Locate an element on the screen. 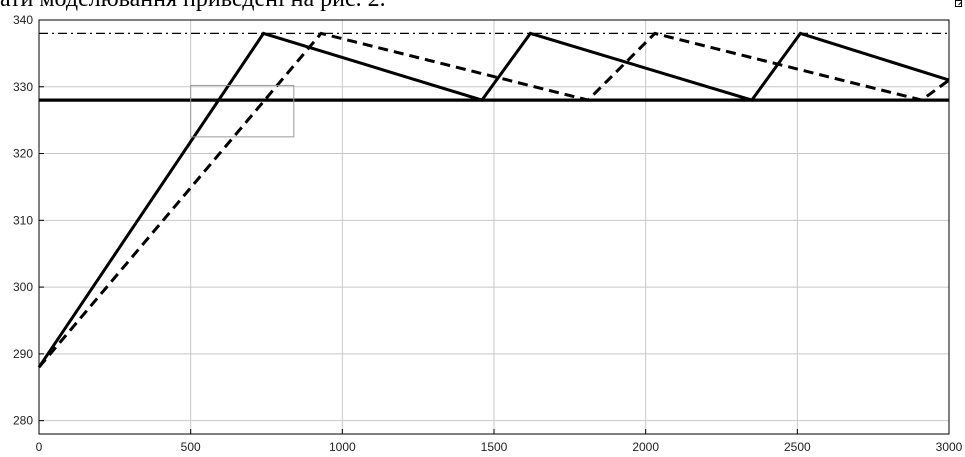 Image resolution: width=965 pixels, height=457 pixels. y-tick-label: 300 is located at coordinates (23, 287).